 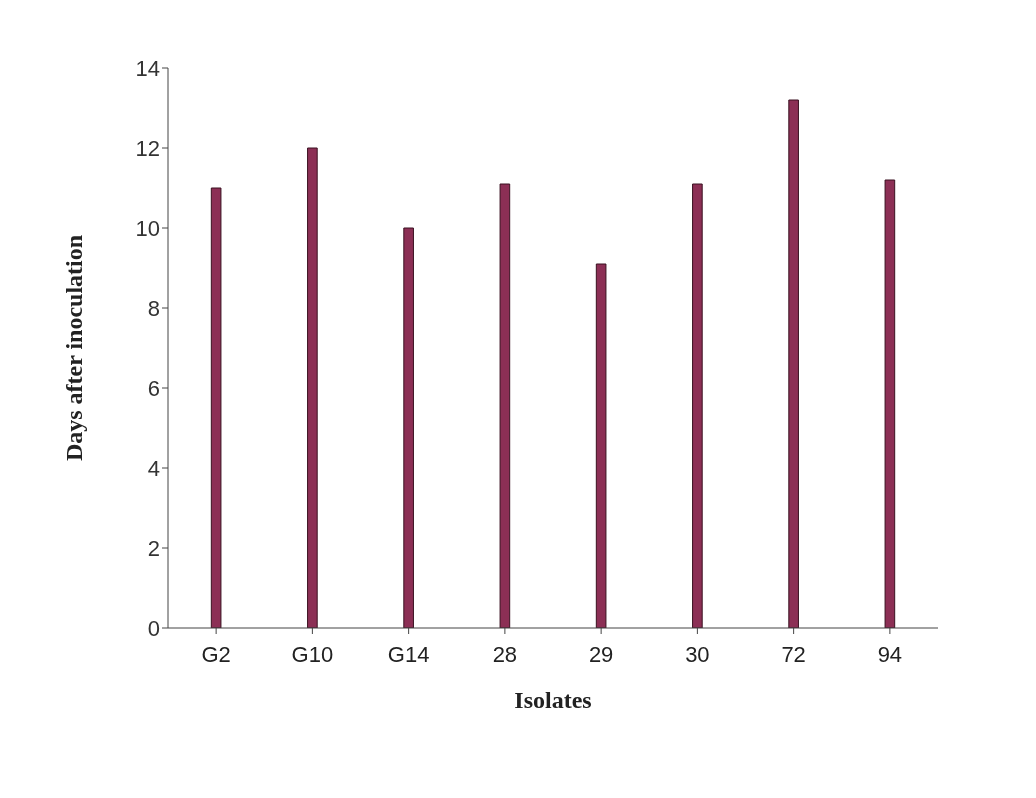 What do you see at coordinates (73, 348) in the screenshot?
I see `y-axis-title: Days after inoculation` at bounding box center [73, 348].